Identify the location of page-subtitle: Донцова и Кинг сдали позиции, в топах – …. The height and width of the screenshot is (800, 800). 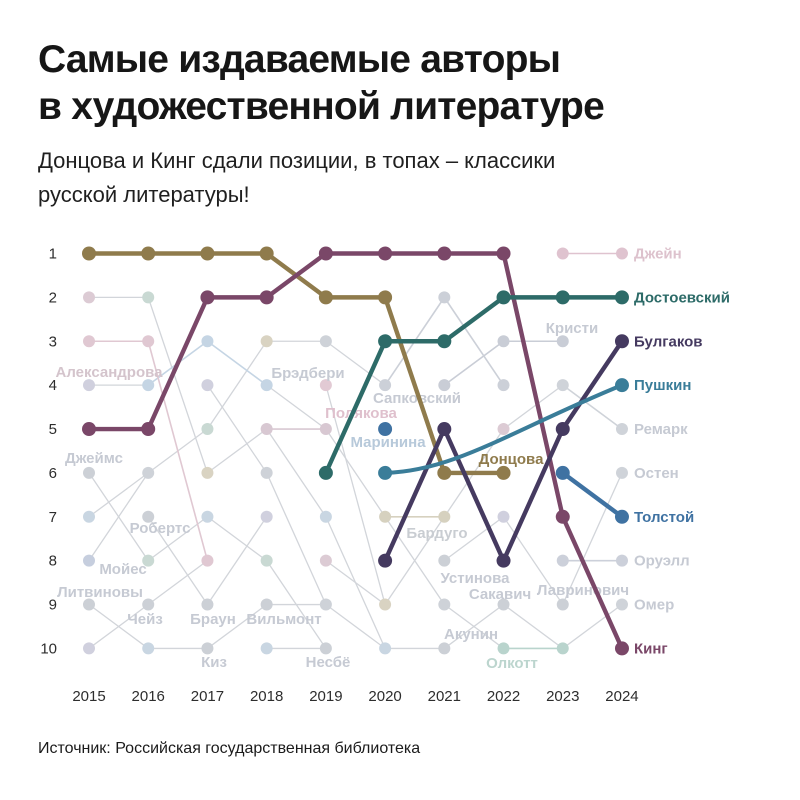
(297, 177).